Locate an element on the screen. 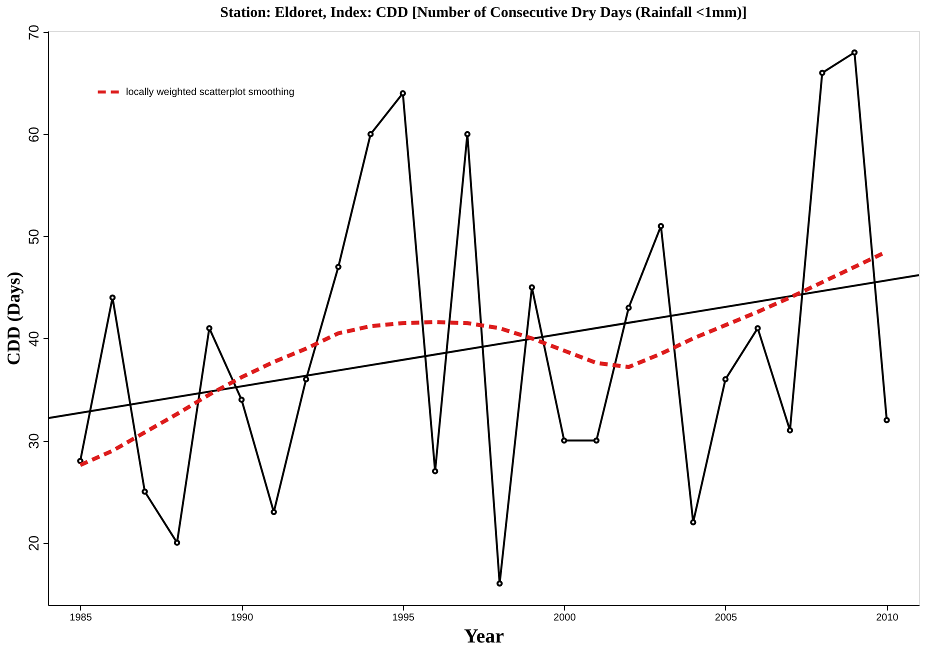  y-tick-label: 40 is located at coordinates (34, 338).